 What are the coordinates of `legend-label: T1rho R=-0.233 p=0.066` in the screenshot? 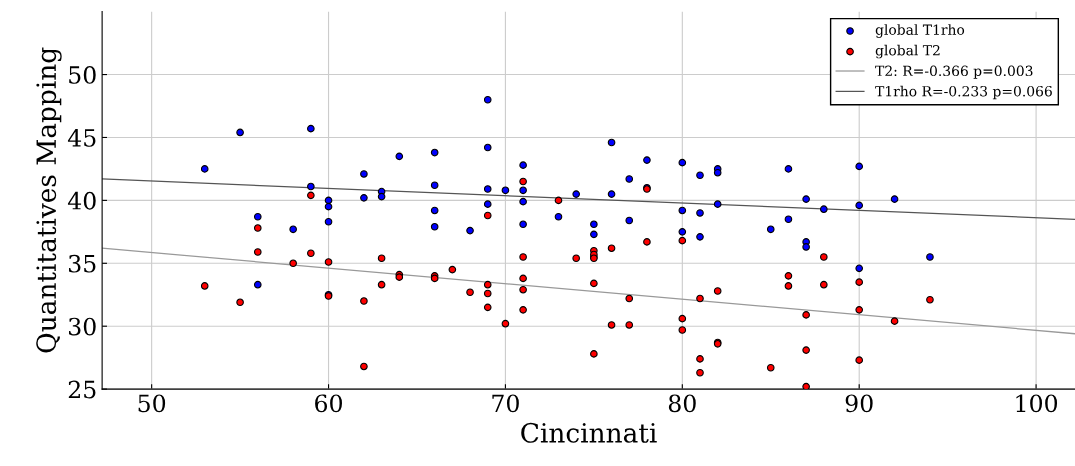 It's located at (963, 92).